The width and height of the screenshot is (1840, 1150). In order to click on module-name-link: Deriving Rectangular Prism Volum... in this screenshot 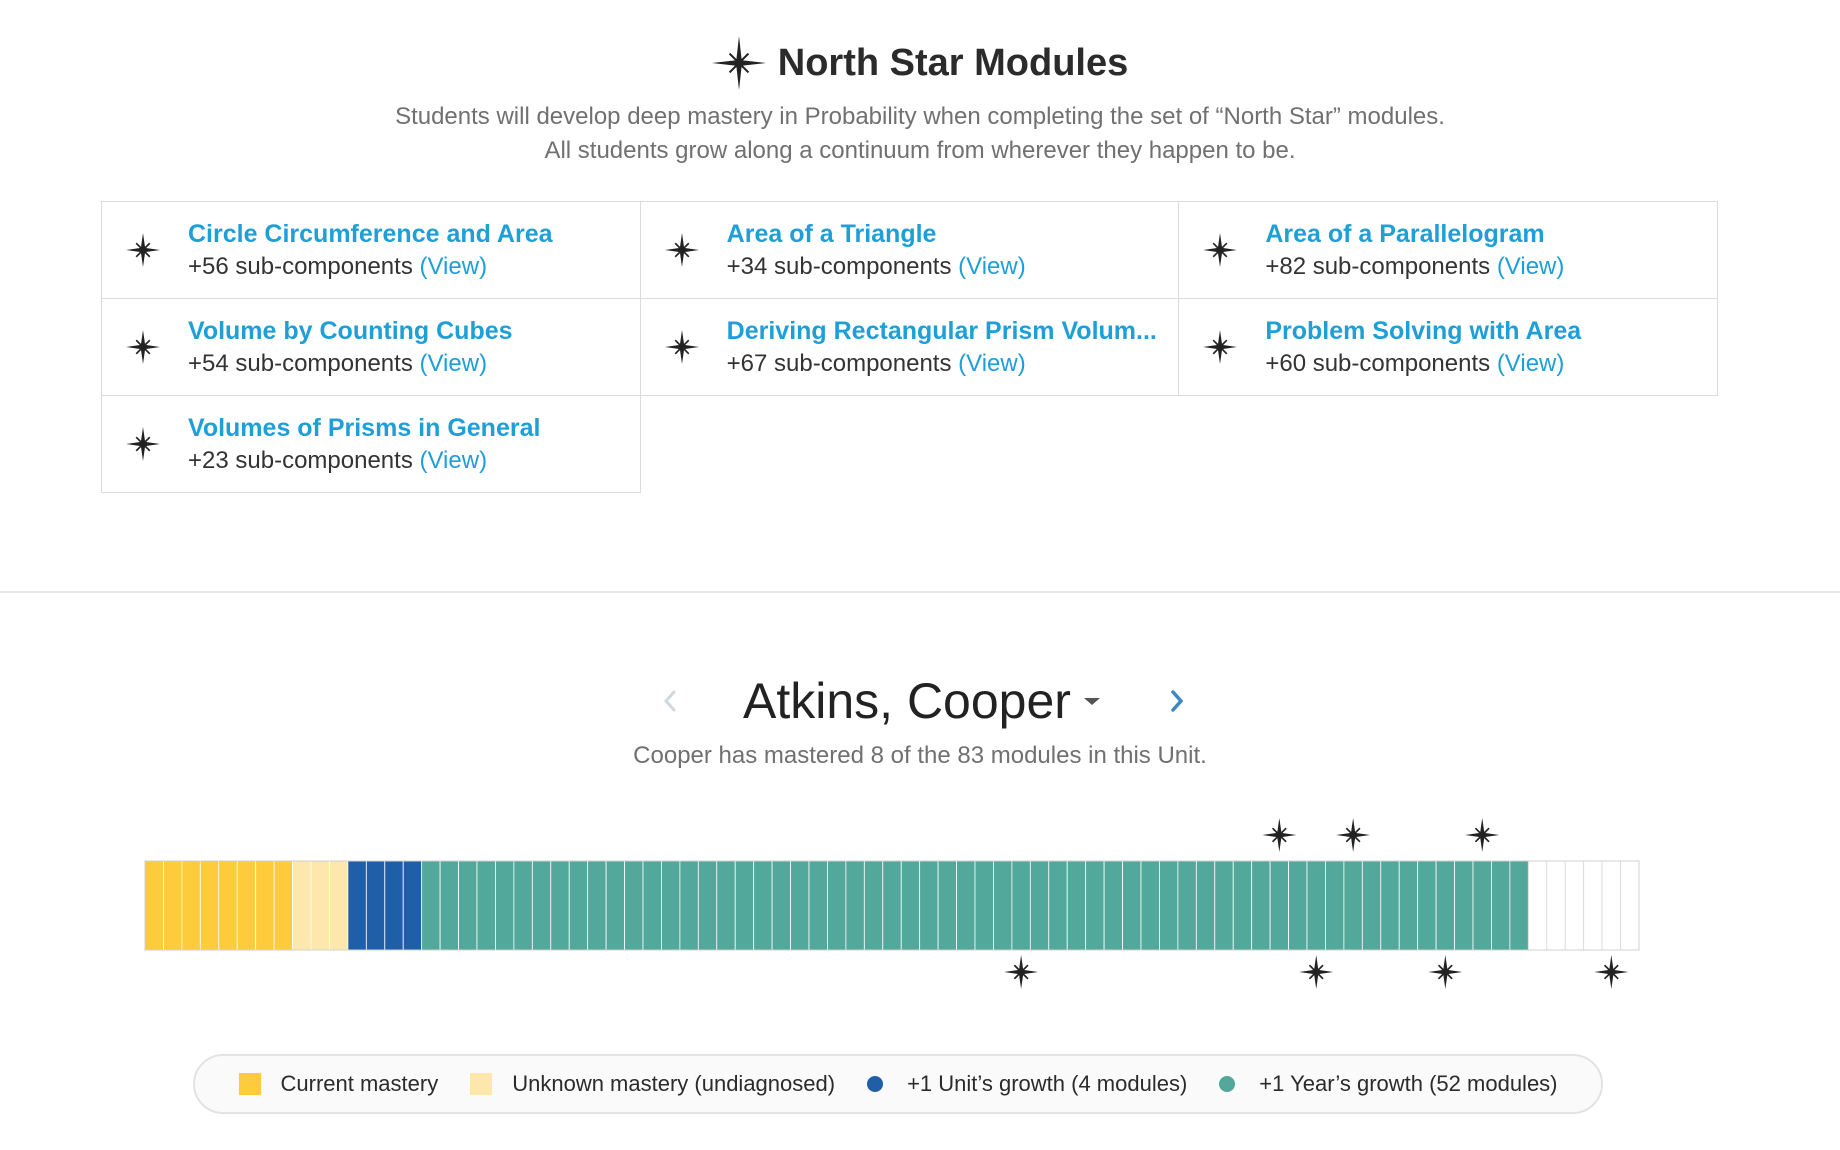, I will do `click(941, 330)`.